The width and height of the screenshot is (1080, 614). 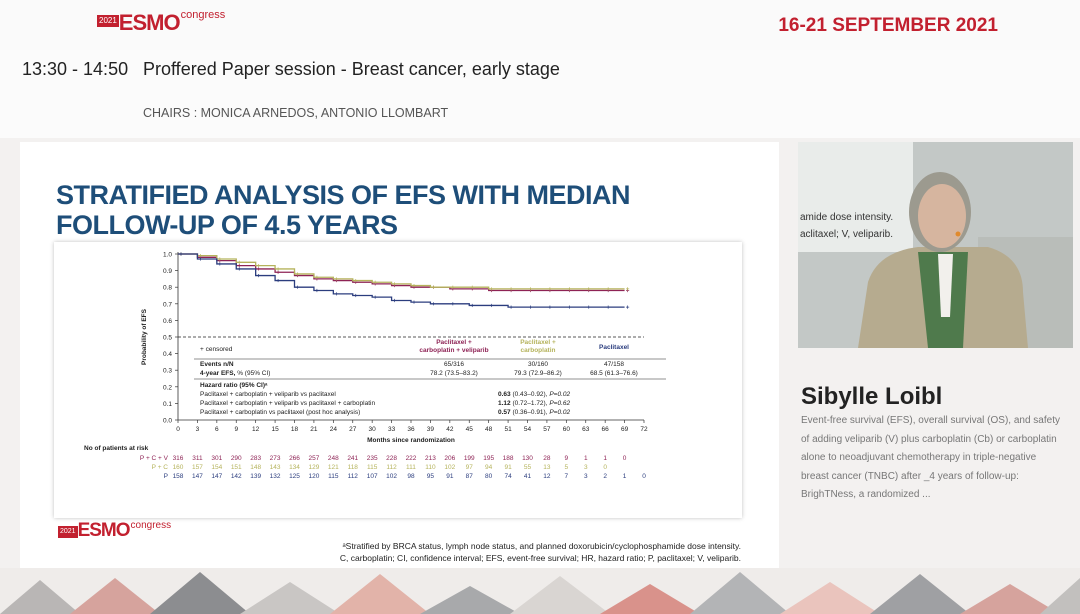 I want to click on at-risk-value: 290, so click(x=236, y=458).